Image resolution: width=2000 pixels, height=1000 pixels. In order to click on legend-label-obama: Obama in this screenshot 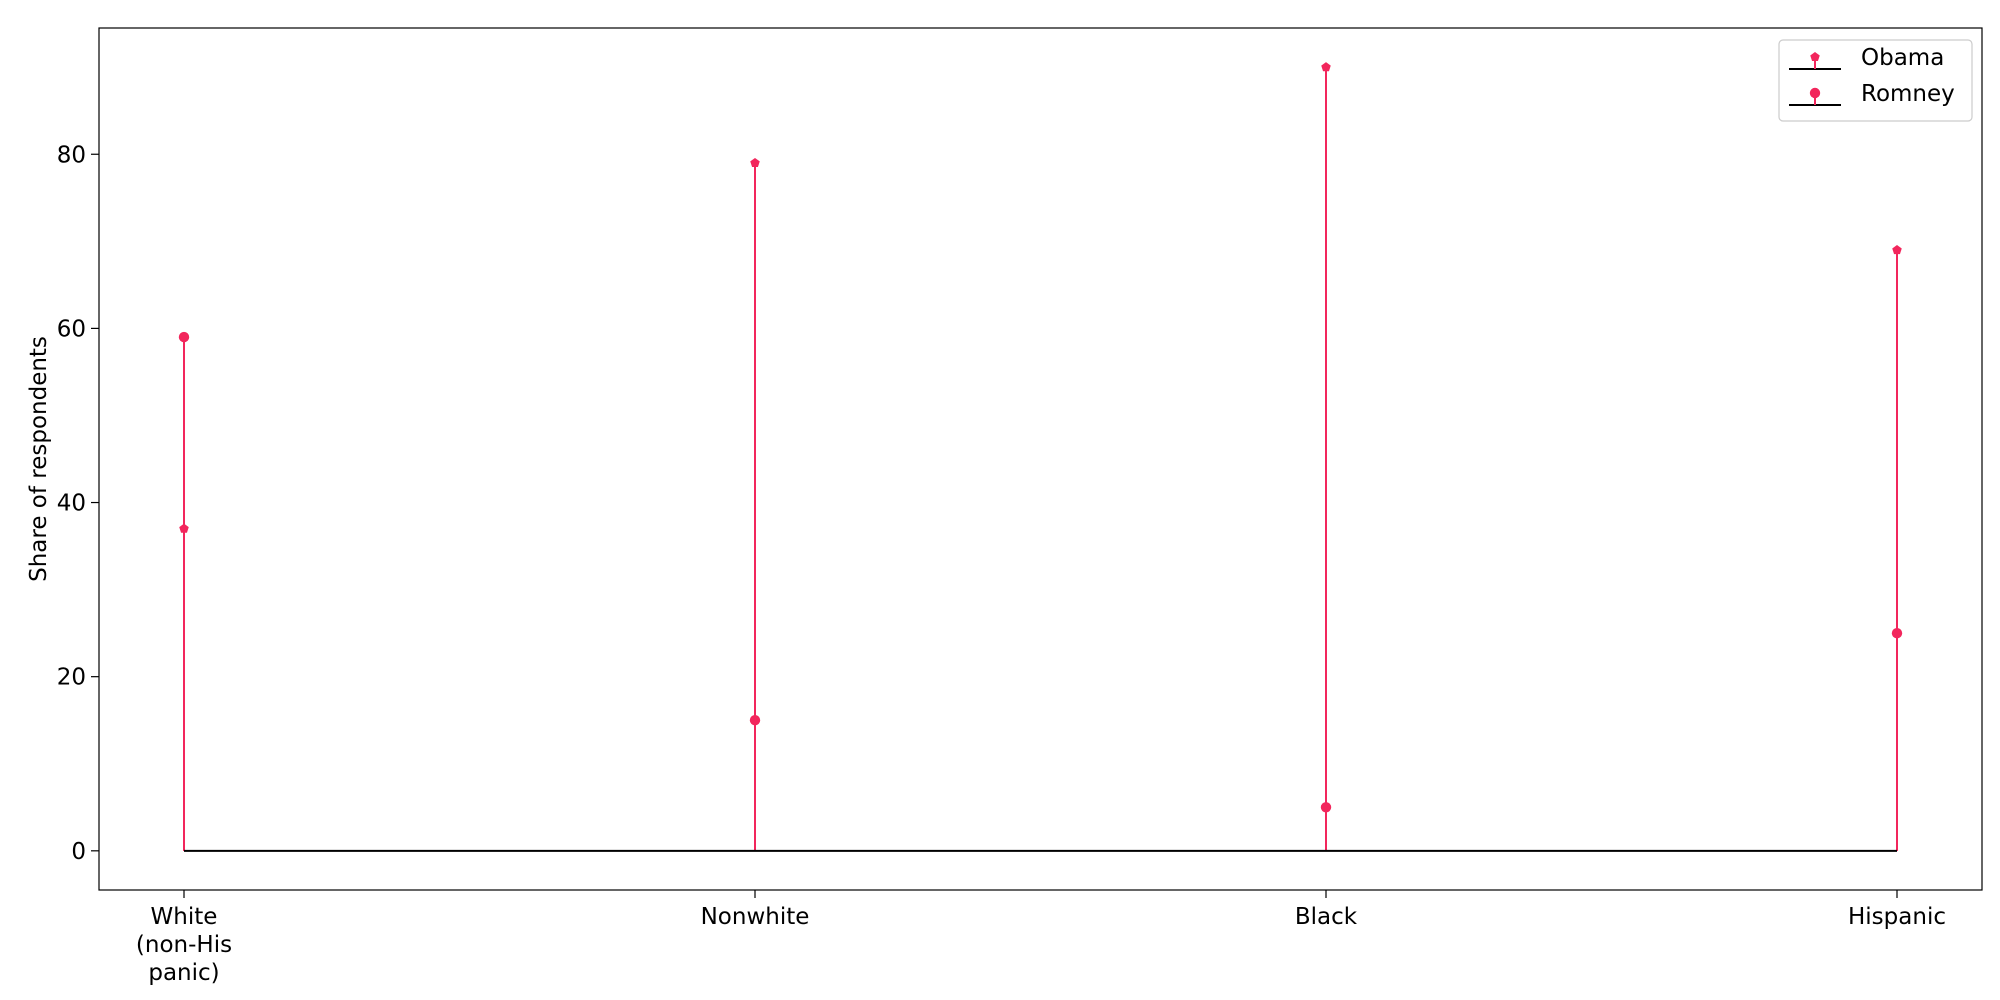, I will do `click(1902, 58)`.